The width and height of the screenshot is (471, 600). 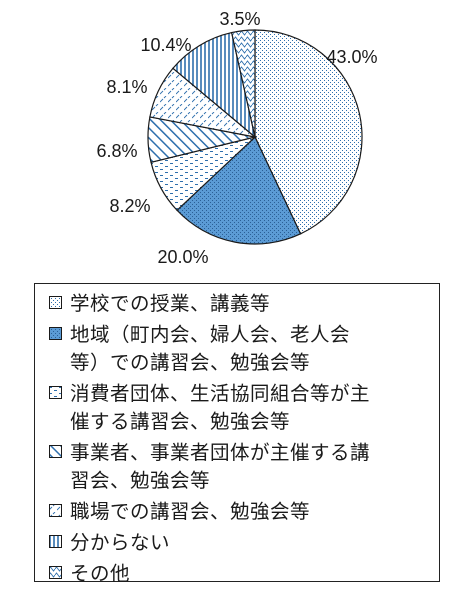 I want to click on legend-label-4: 事業者、事業者団体が主催する講 習会、勉強会等, so click(x=220, y=467).